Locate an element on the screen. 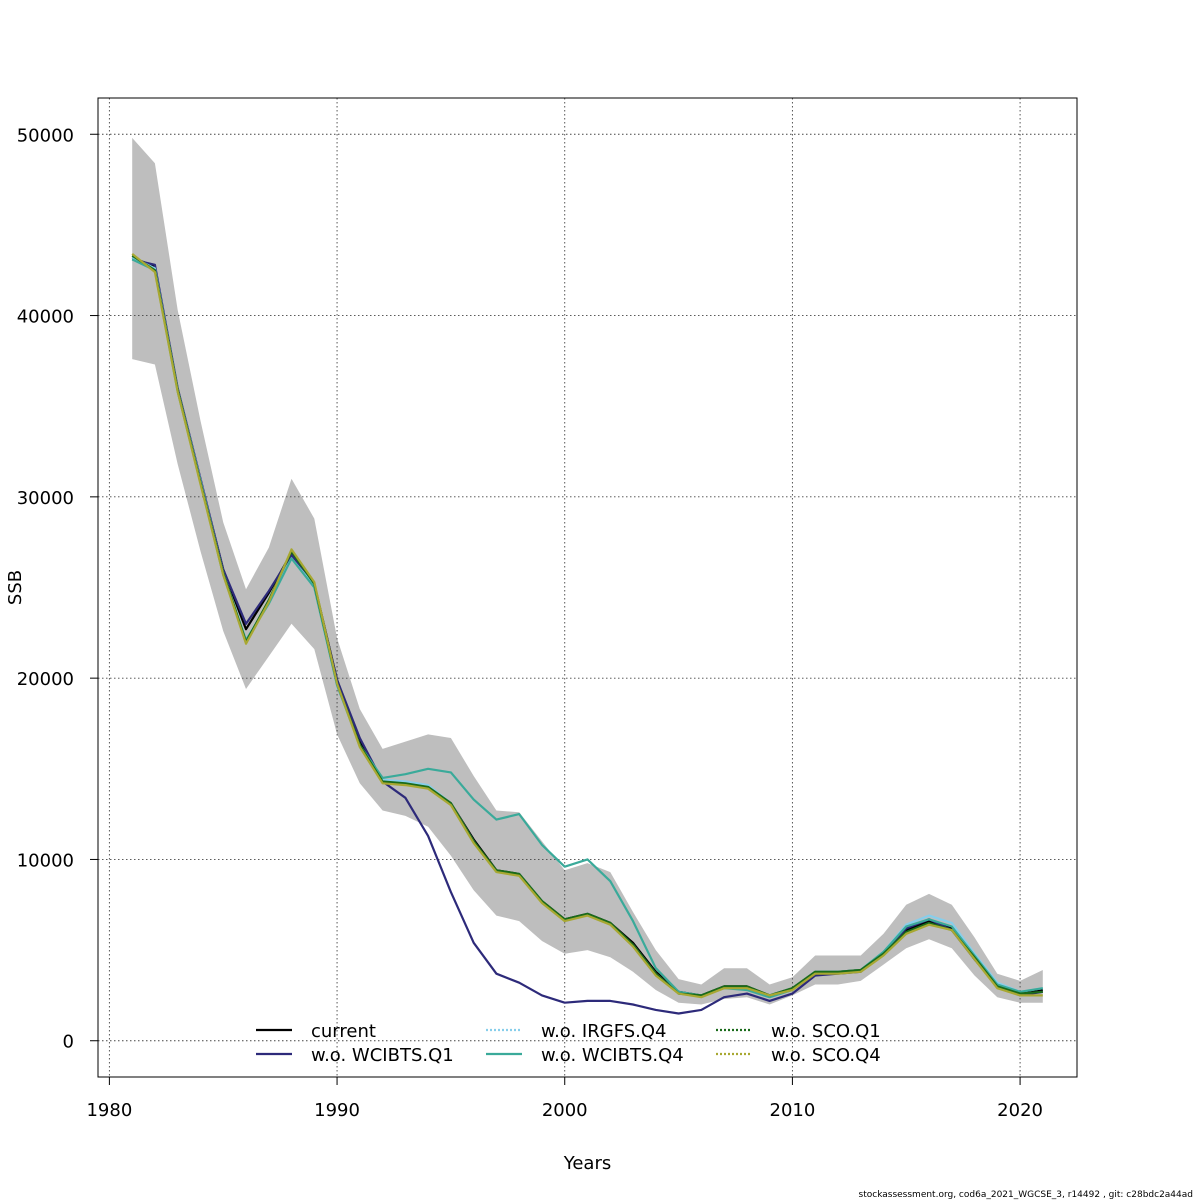 The height and width of the screenshot is (1200, 1200). legend-item: w.o. WCIBTS.Q1 is located at coordinates (355, 1055).